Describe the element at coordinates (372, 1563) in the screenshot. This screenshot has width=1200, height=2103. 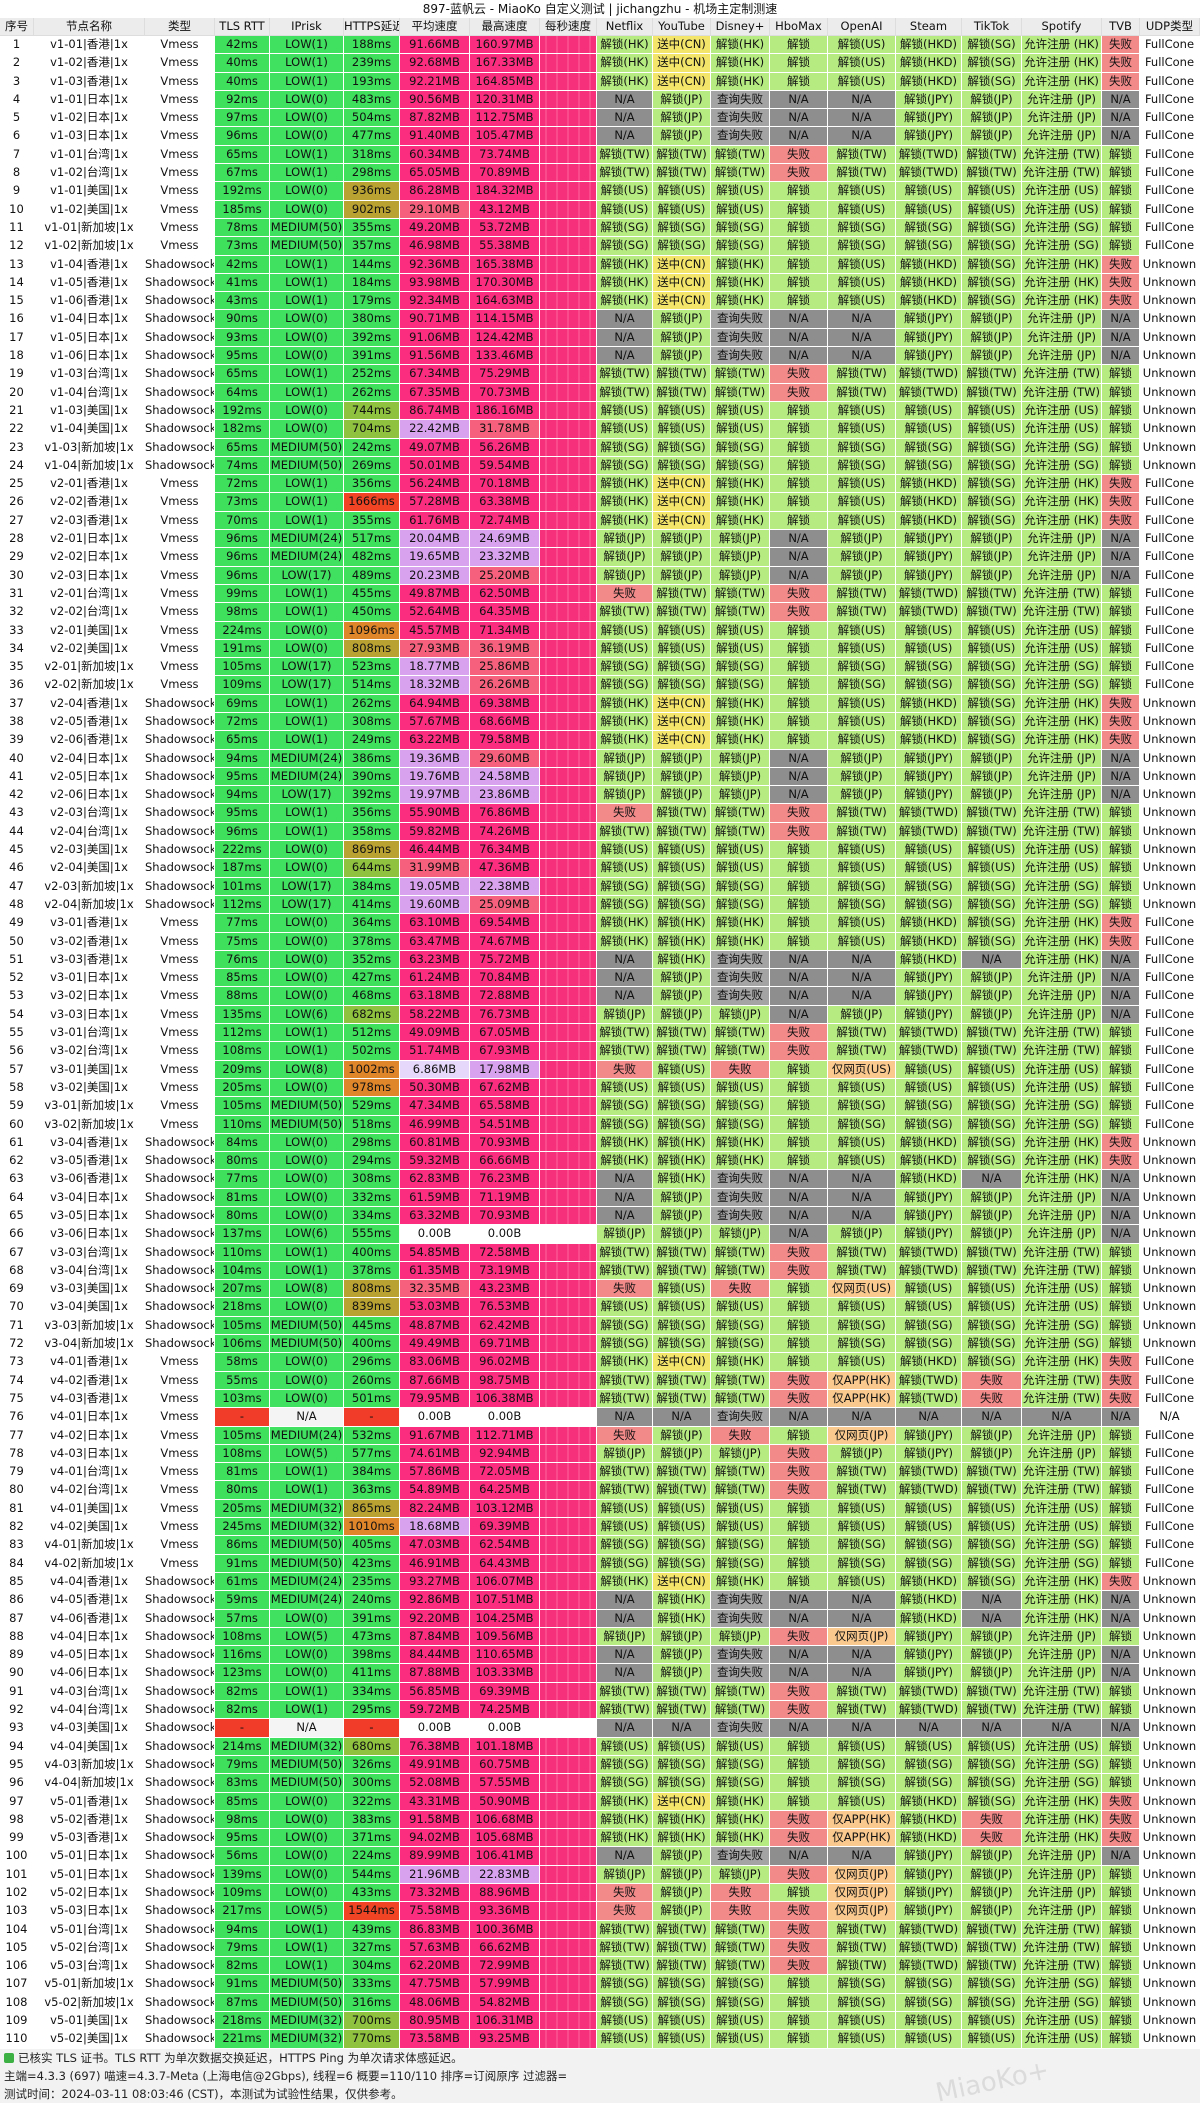
I see `cell: 423ms` at that location.